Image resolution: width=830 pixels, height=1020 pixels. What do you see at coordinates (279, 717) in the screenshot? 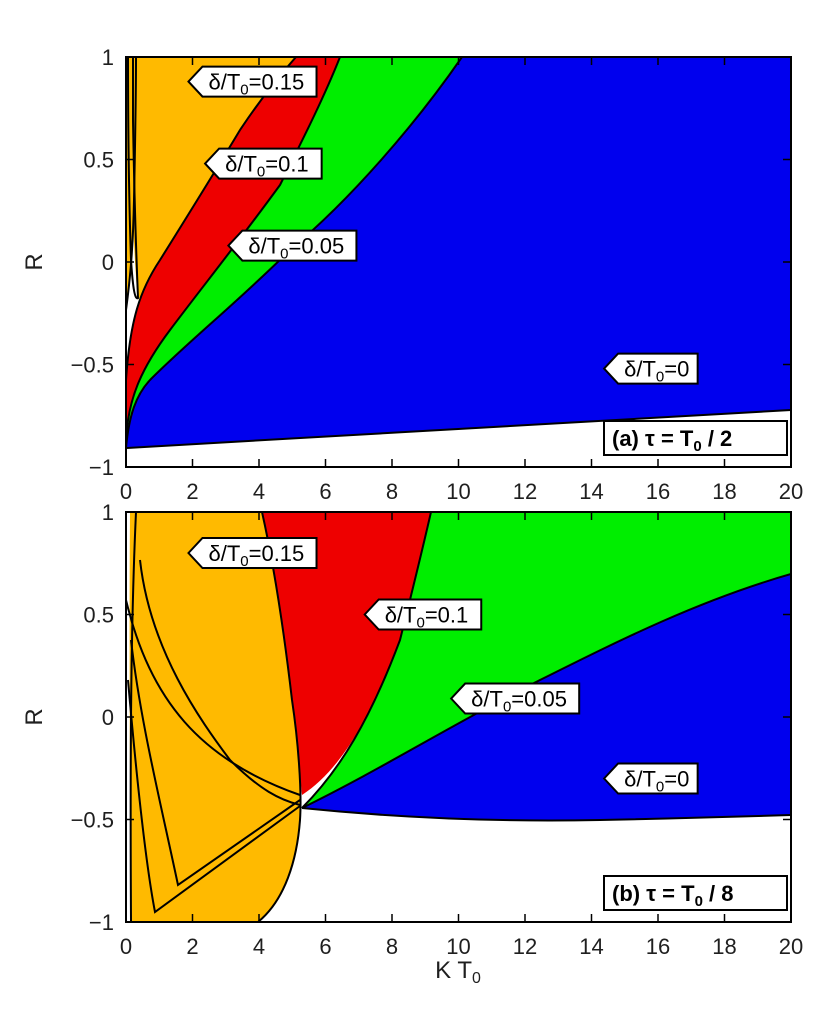
I see `panel-b-boundary-red-top` at bounding box center [279, 717].